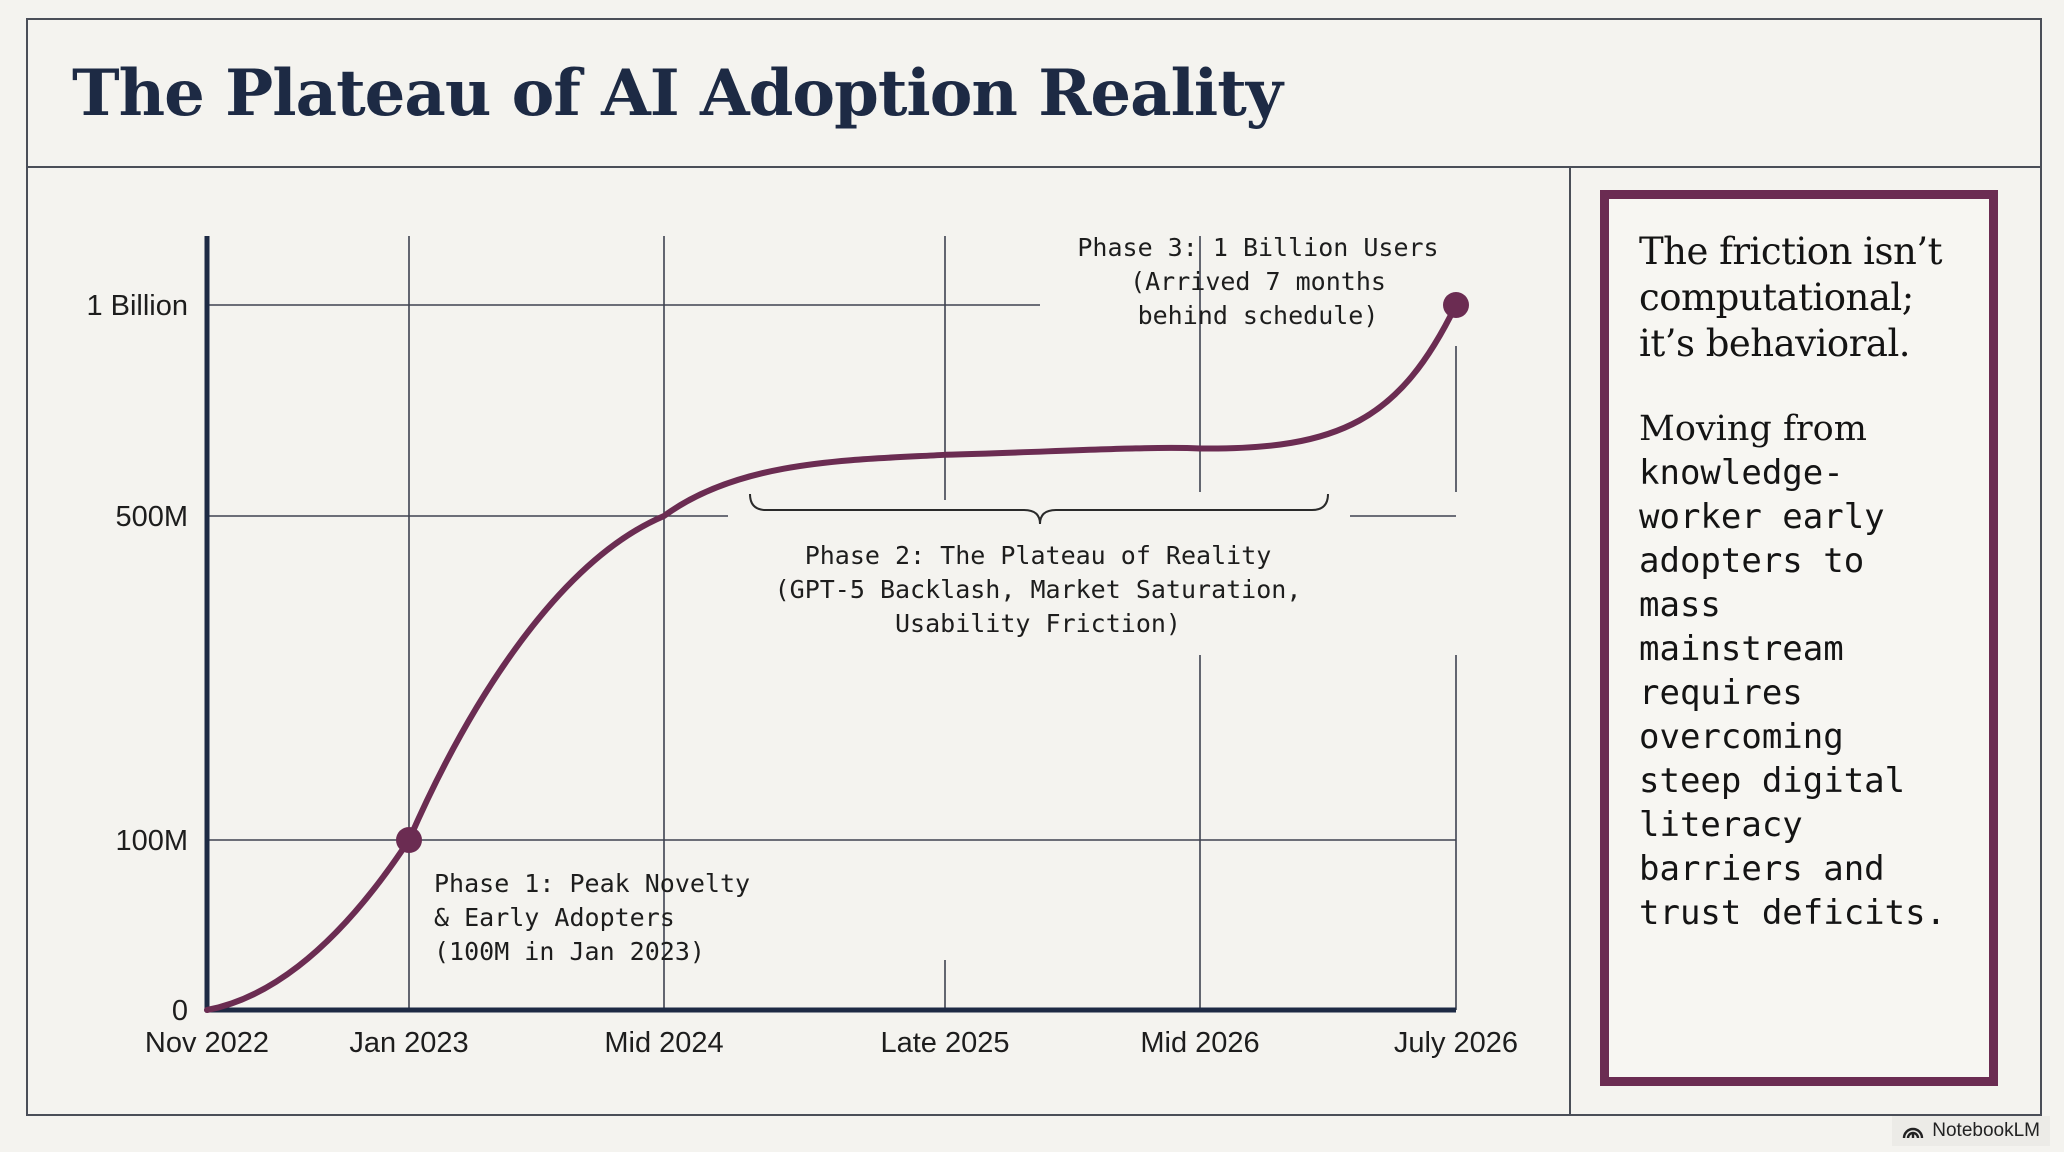  I want to click on x-tick-label: July 2026, so click(1456, 1043).